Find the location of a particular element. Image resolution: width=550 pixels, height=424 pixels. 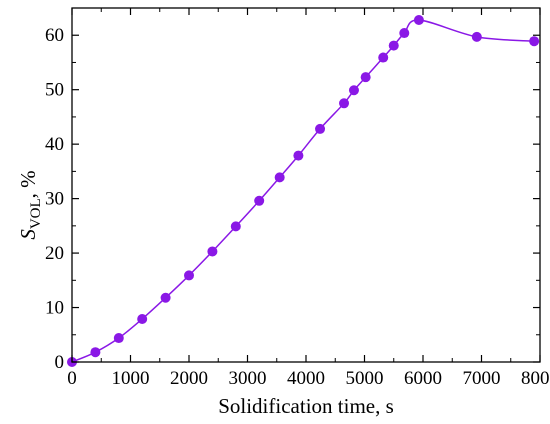

y-tick-label: 20 is located at coordinates (54, 253).